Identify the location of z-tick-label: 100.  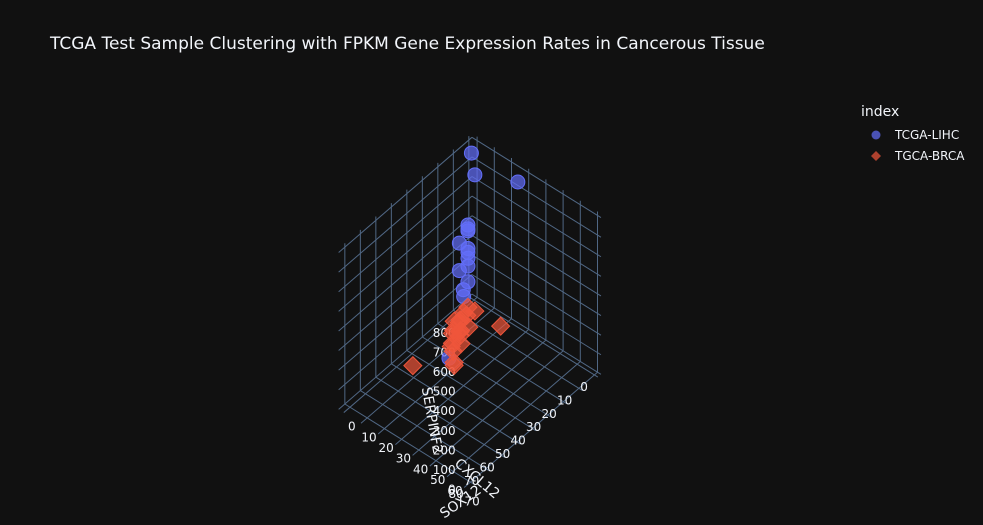
(444, 470).